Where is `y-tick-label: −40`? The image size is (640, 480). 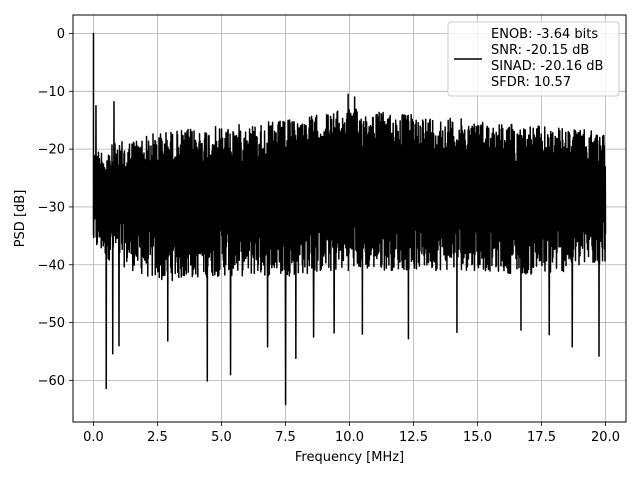
y-tick-label: −40 is located at coordinates (51, 265).